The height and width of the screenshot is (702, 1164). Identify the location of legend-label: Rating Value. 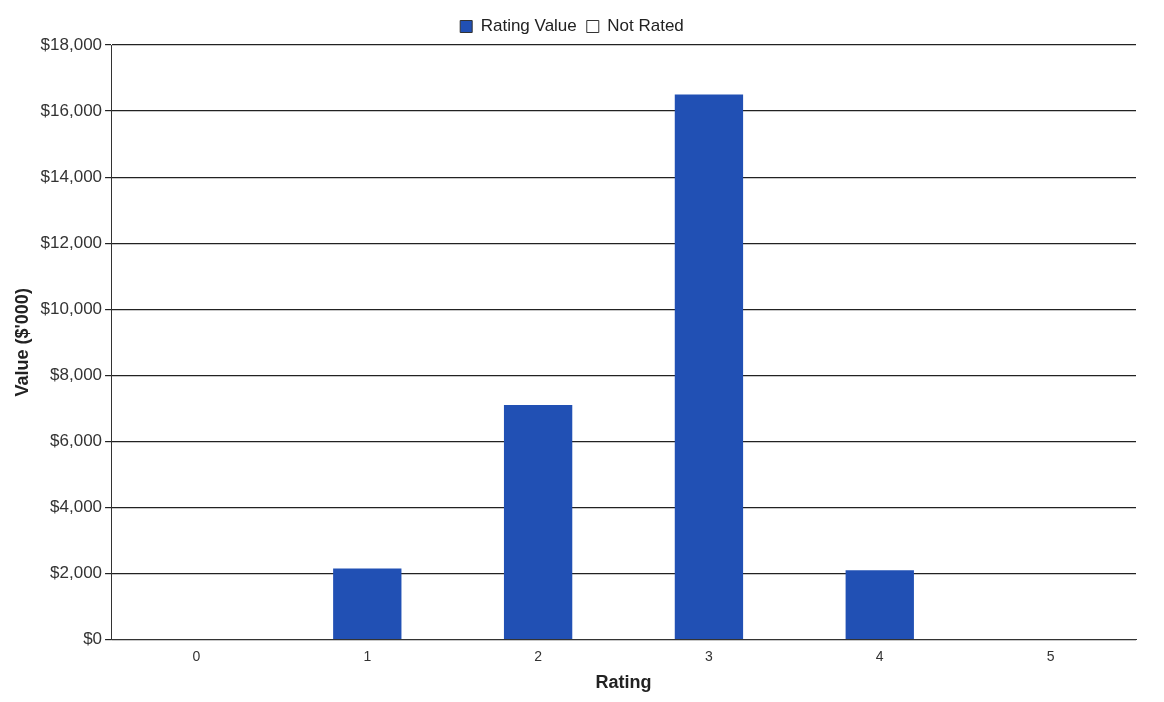
(528, 26).